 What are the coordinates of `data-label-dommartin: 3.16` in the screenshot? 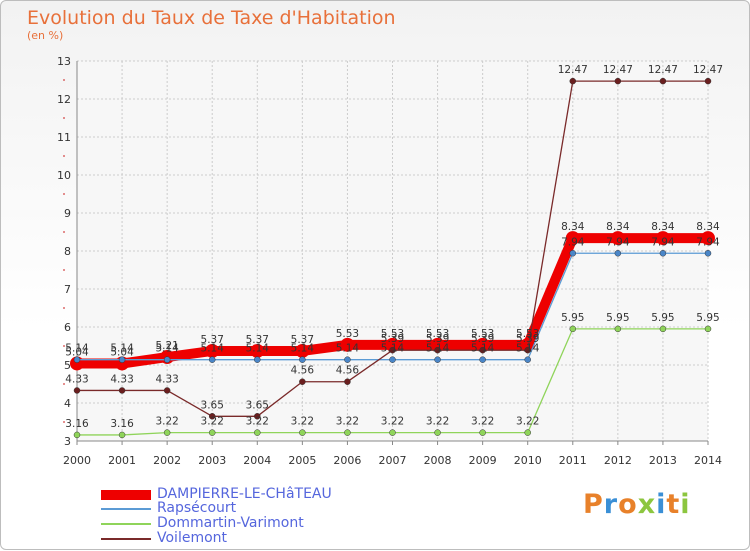 It's located at (122, 424).